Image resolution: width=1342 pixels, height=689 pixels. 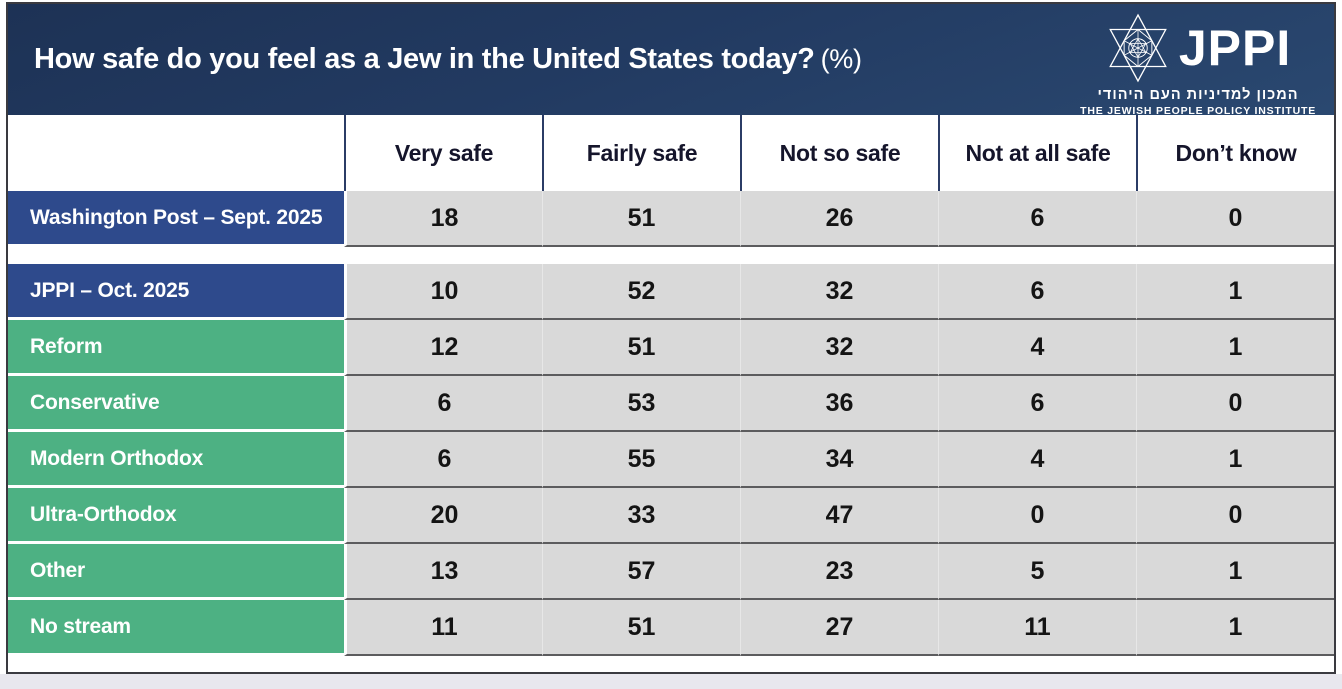 I want to click on value-cell: 27, so click(x=839, y=628).